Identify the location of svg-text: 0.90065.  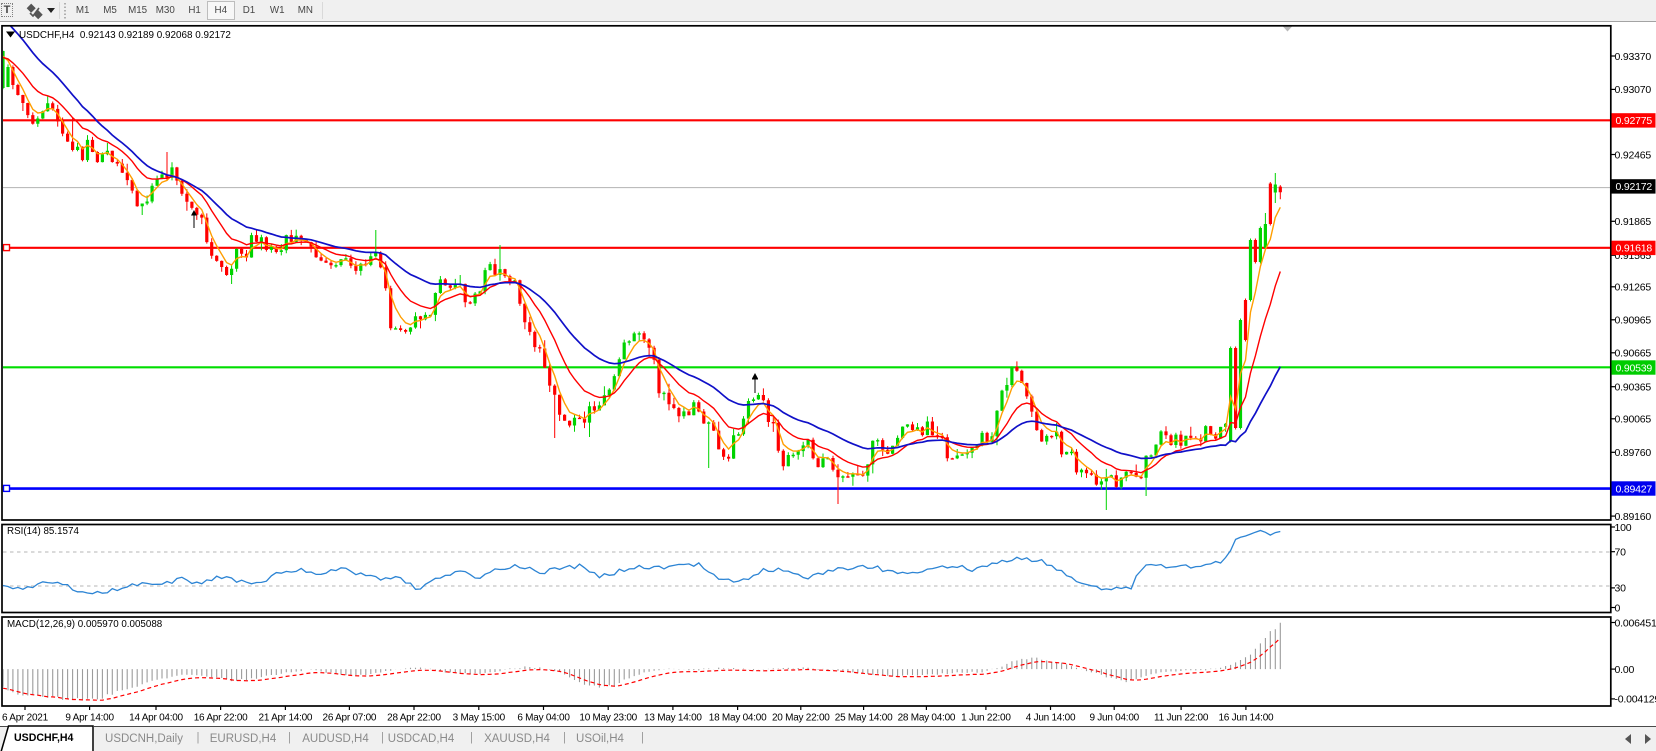
(1633, 420).